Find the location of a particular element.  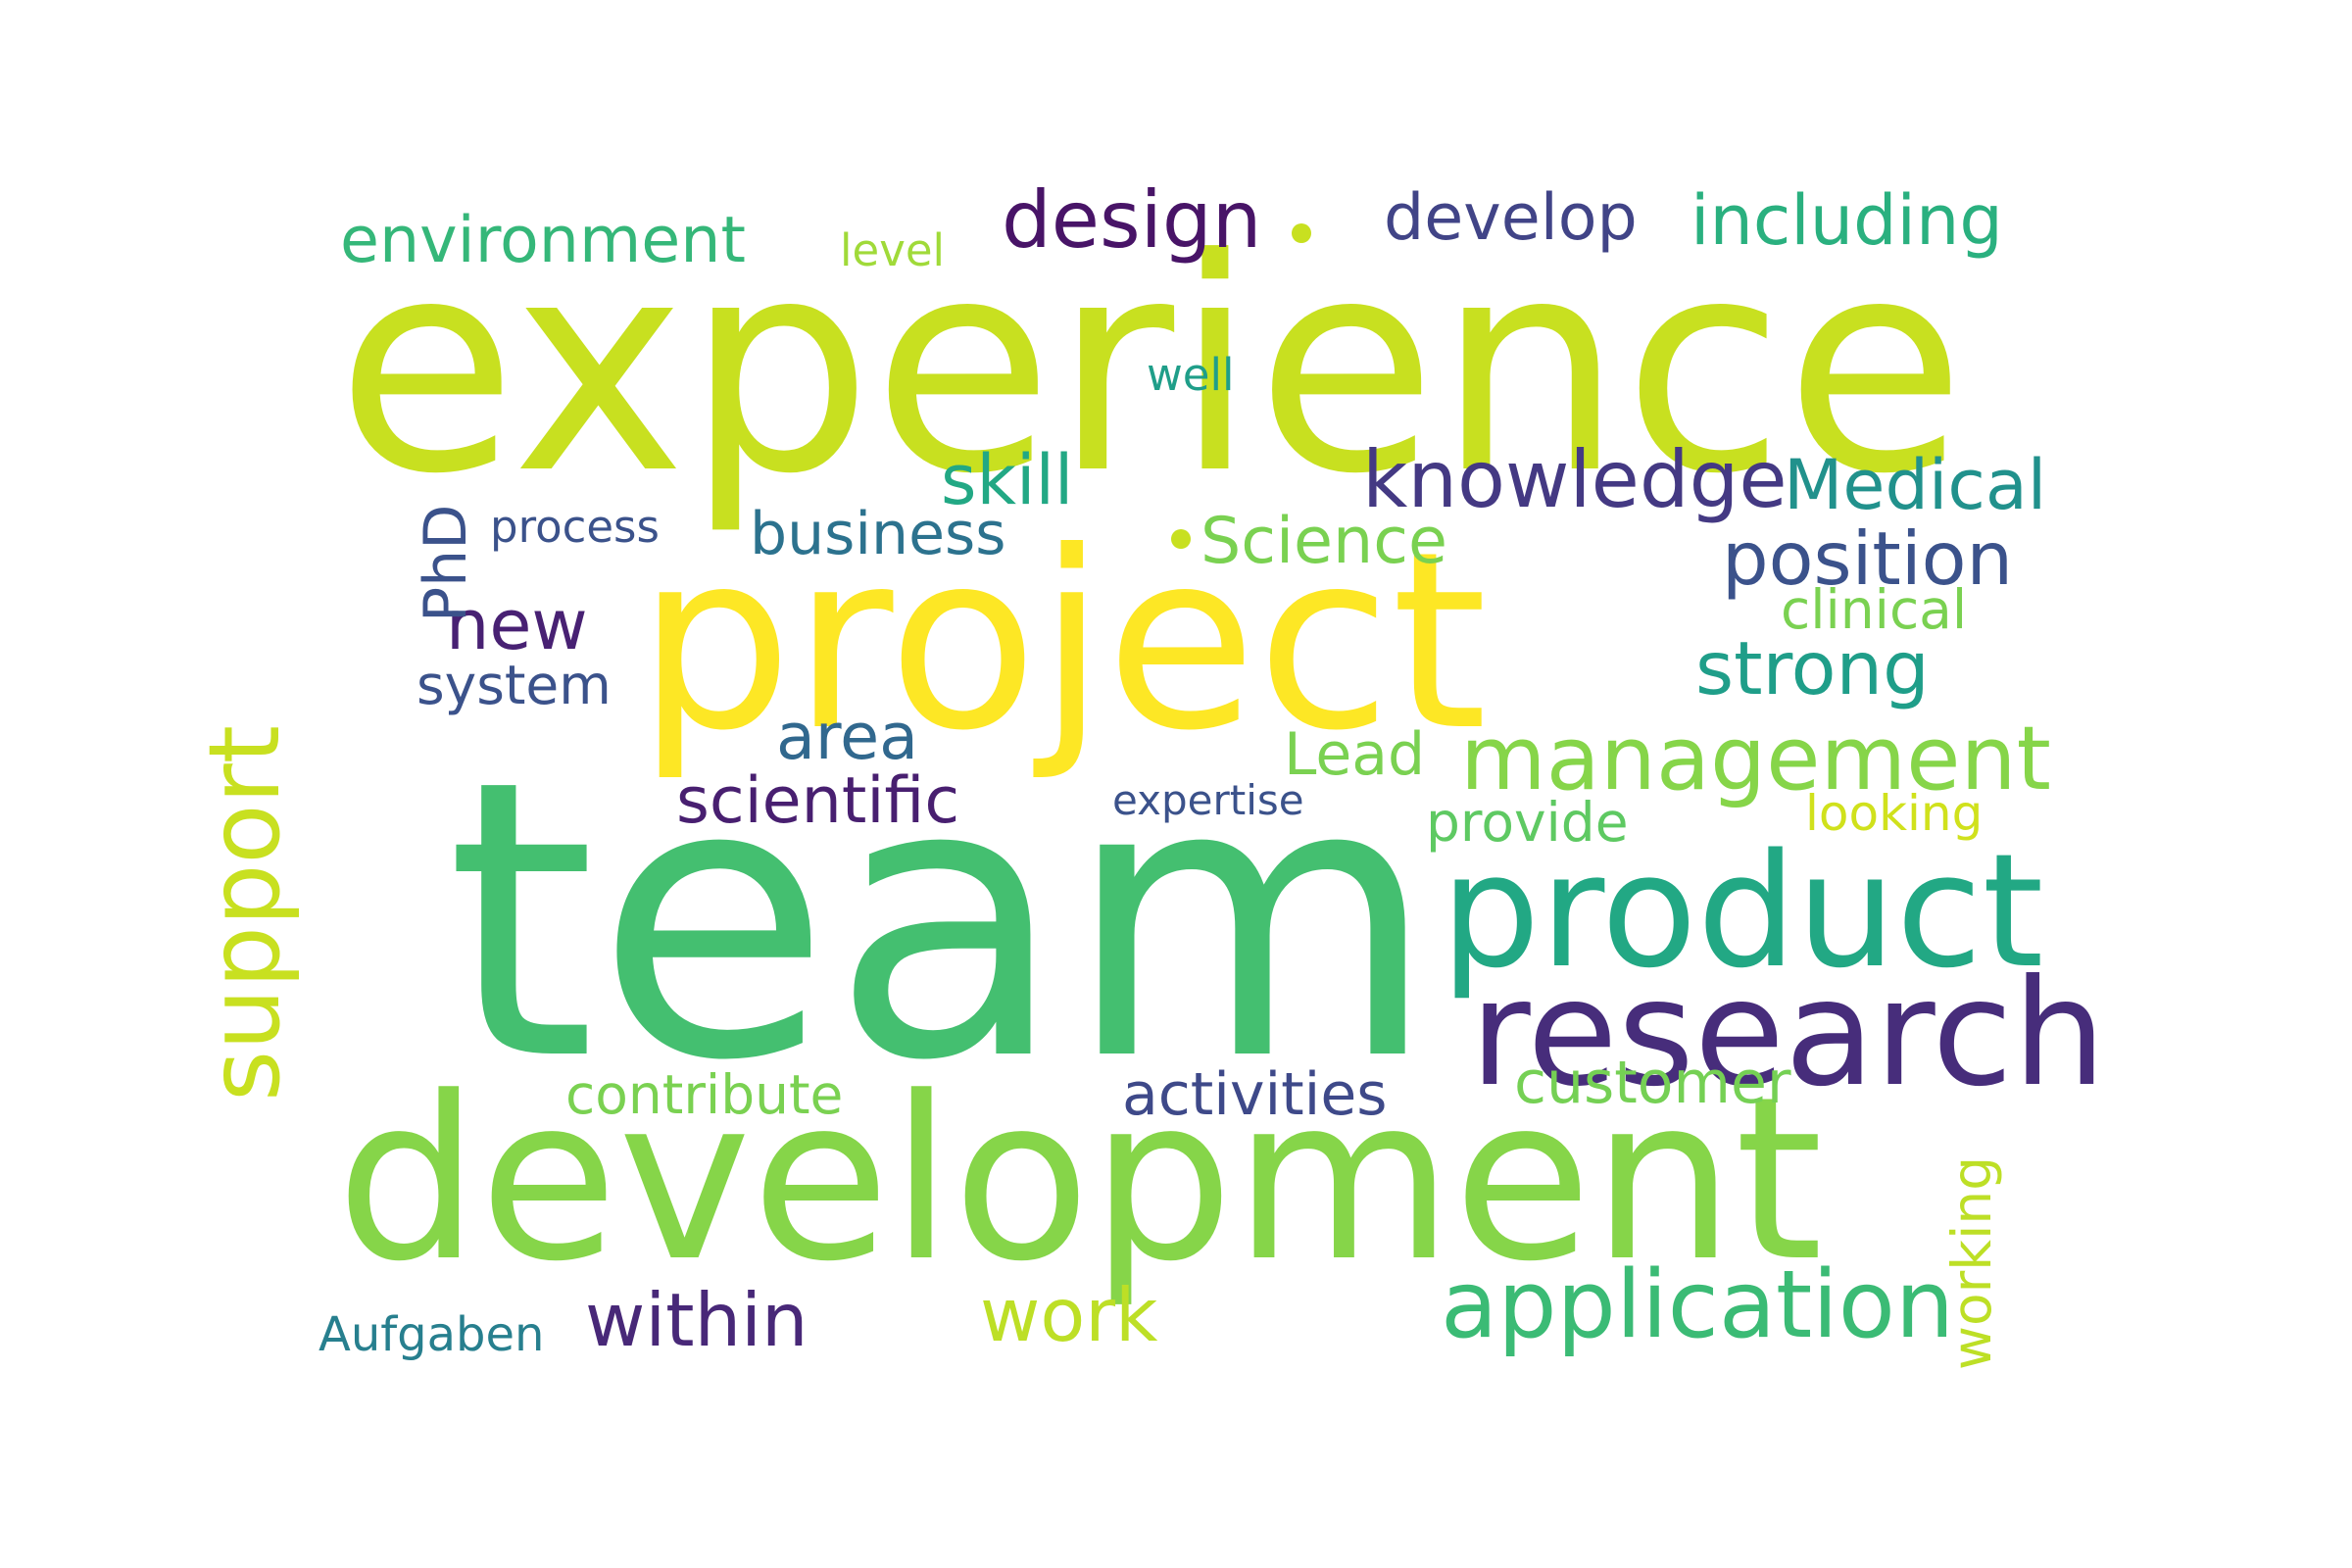

word-knowledge: knowledge is located at coordinates (1575, 479).